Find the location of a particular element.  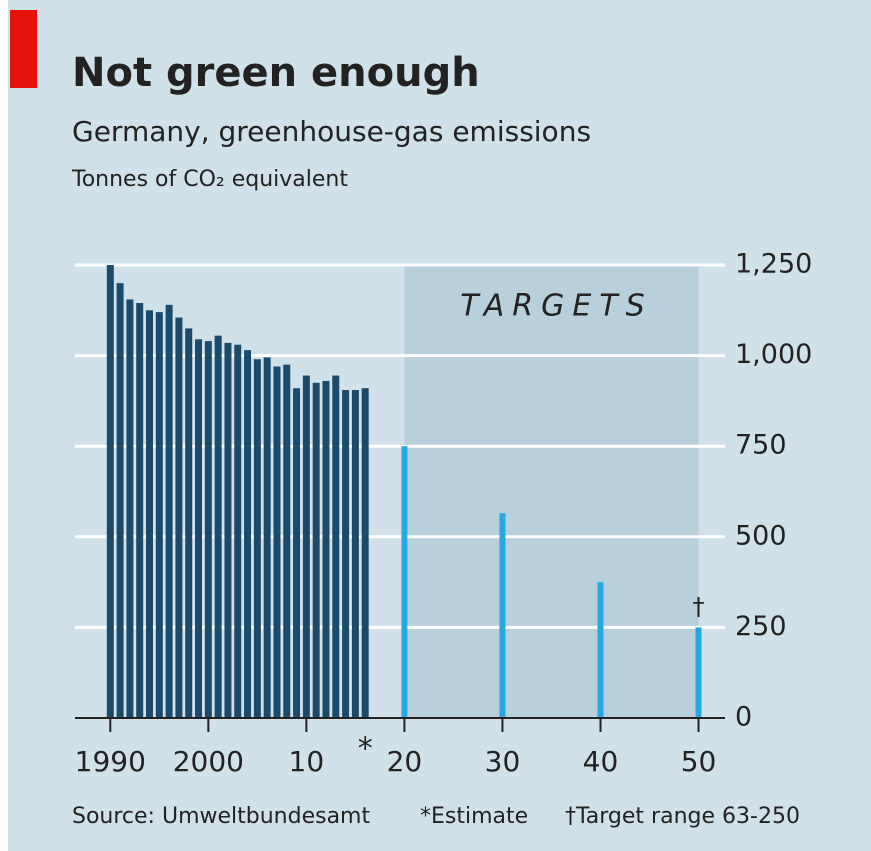

y-tick-label: 0 is located at coordinates (743, 717).